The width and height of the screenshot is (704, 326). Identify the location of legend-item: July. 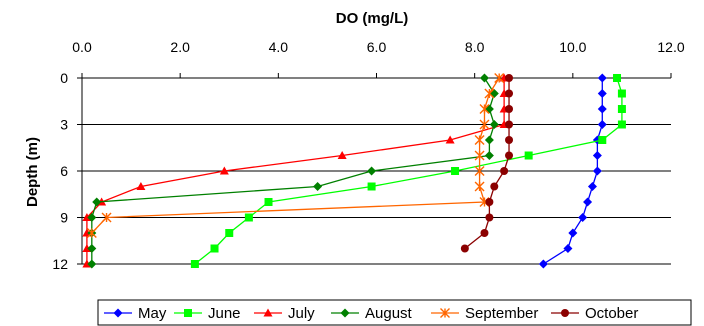
(284, 313).